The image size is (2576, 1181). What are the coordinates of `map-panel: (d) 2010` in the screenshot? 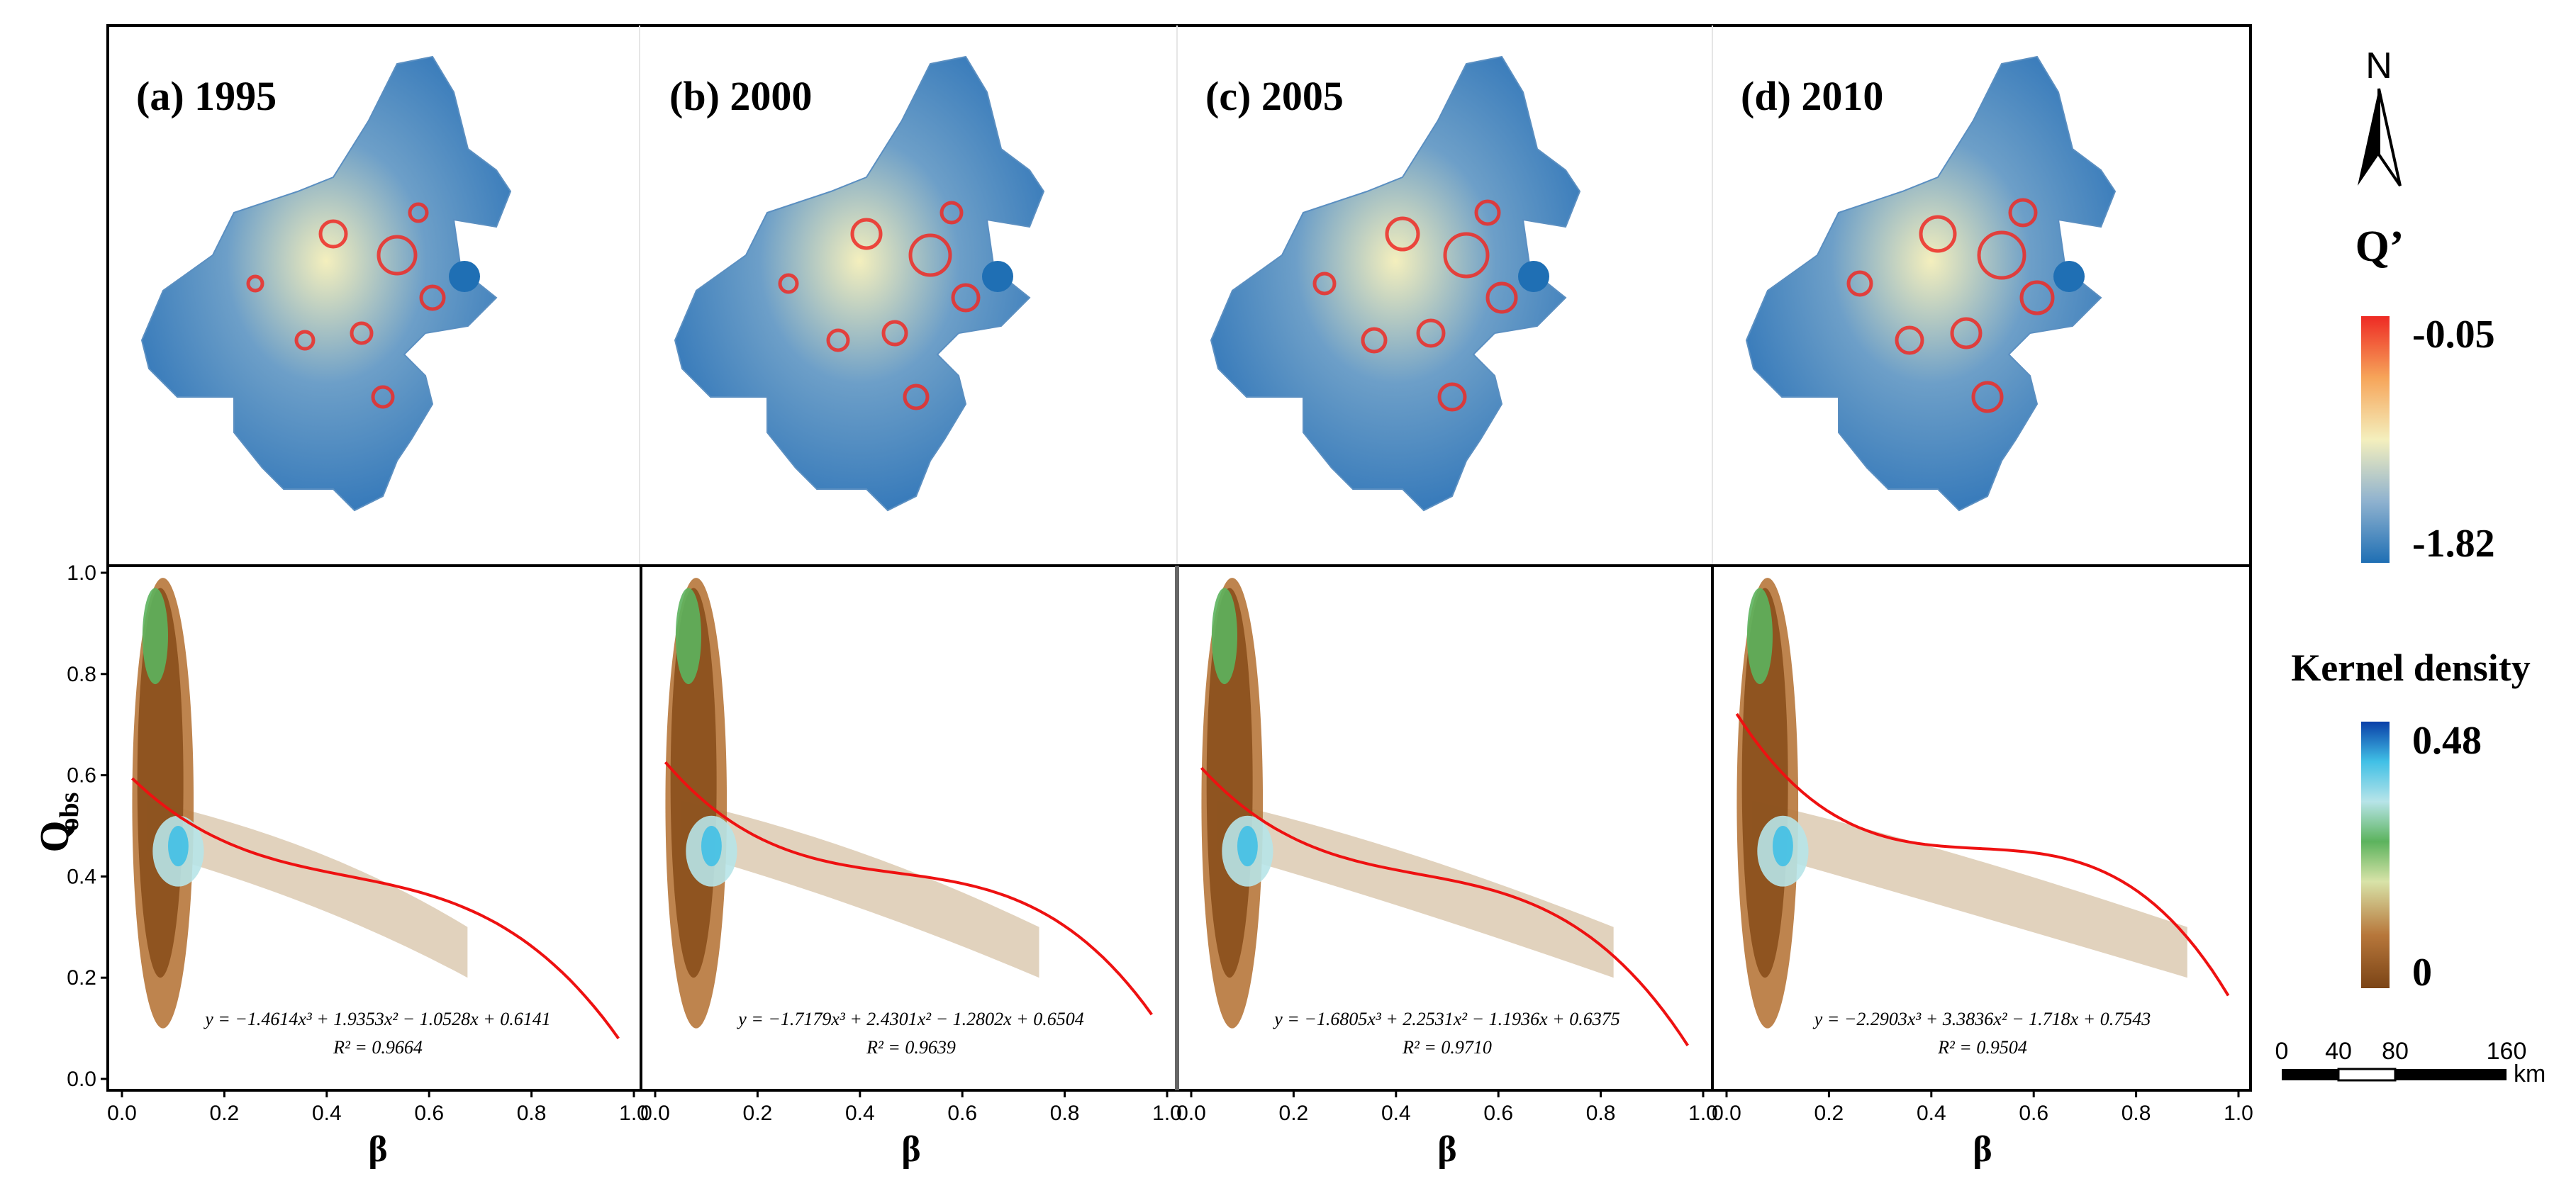 It's located at (1929, 283).